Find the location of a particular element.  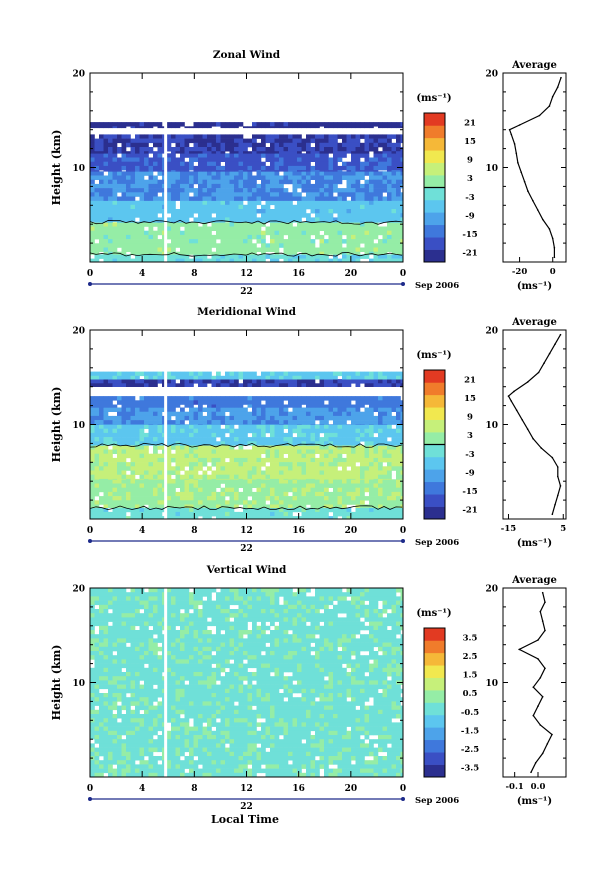

vertical-colorbar-label: -0.5 is located at coordinates (470, 713).